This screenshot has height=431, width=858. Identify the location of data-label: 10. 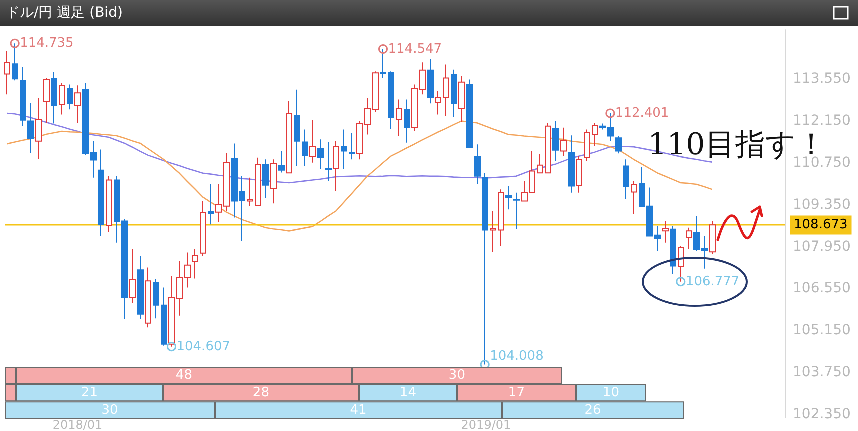
(611, 393).